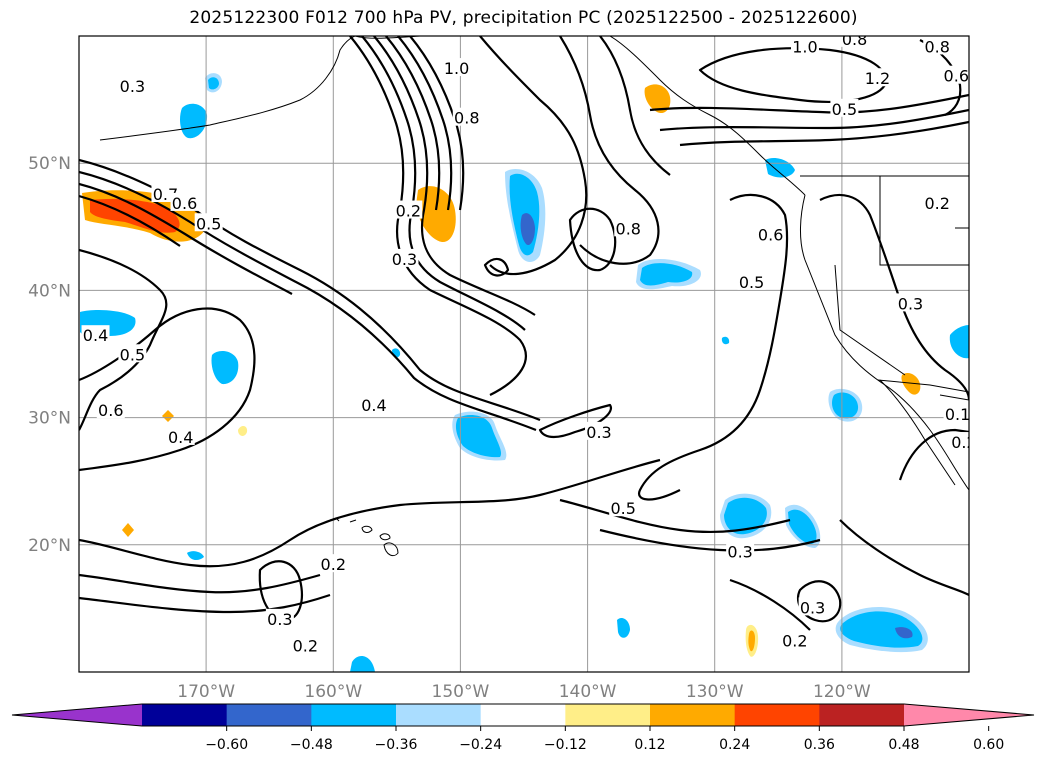 The height and width of the screenshot is (765, 1047). I want to click on colorbar-tick-label: 0.36, so click(819, 745).